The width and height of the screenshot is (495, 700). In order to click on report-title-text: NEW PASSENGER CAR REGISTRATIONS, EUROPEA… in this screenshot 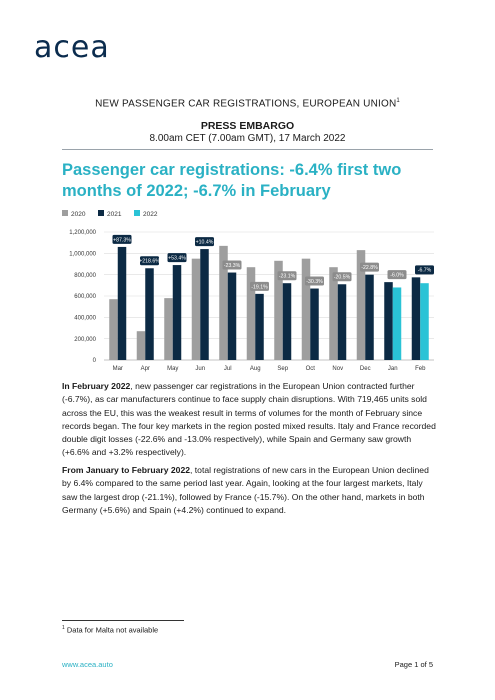, I will do `click(246, 104)`.